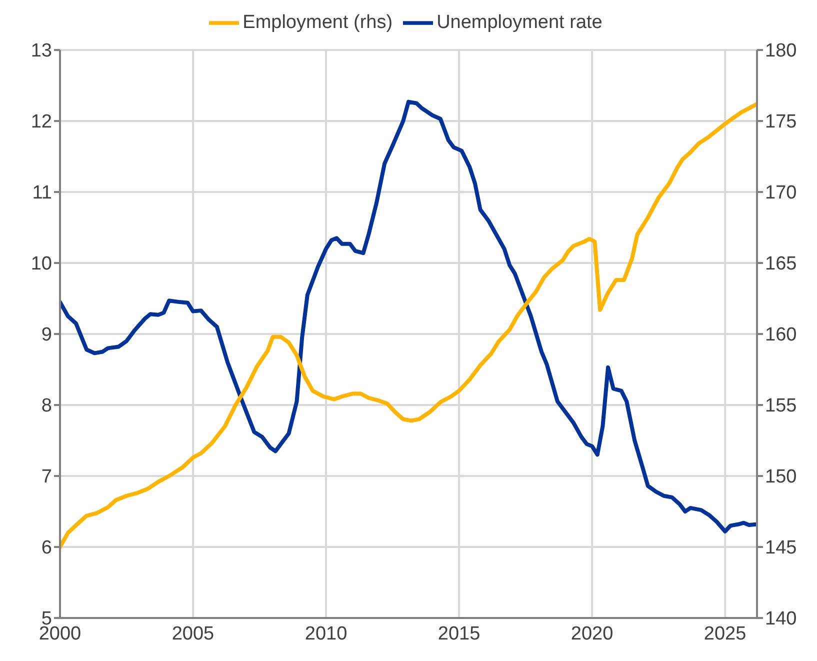 This screenshot has width=817, height=661. What do you see at coordinates (193, 633) in the screenshot?
I see `x-tick-label: 2005` at bounding box center [193, 633].